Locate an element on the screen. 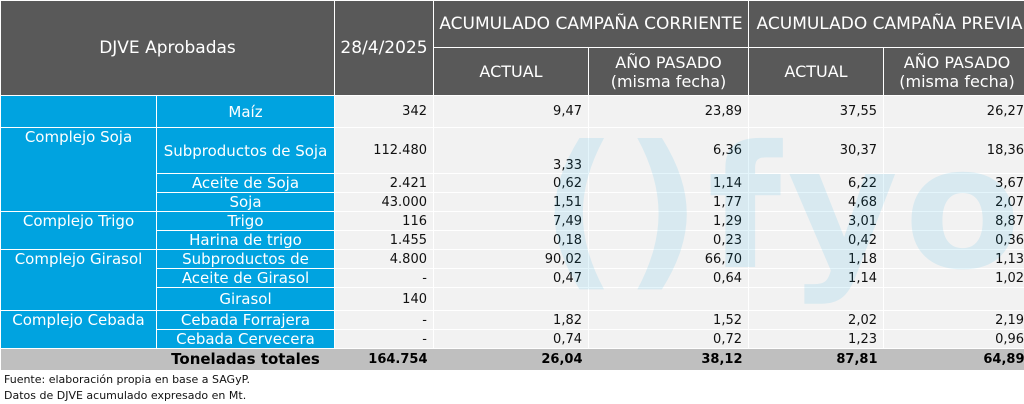 Image resolution: width=1024 pixels, height=404 pixels. product-label: Trigo is located at coordinates (246, 221).